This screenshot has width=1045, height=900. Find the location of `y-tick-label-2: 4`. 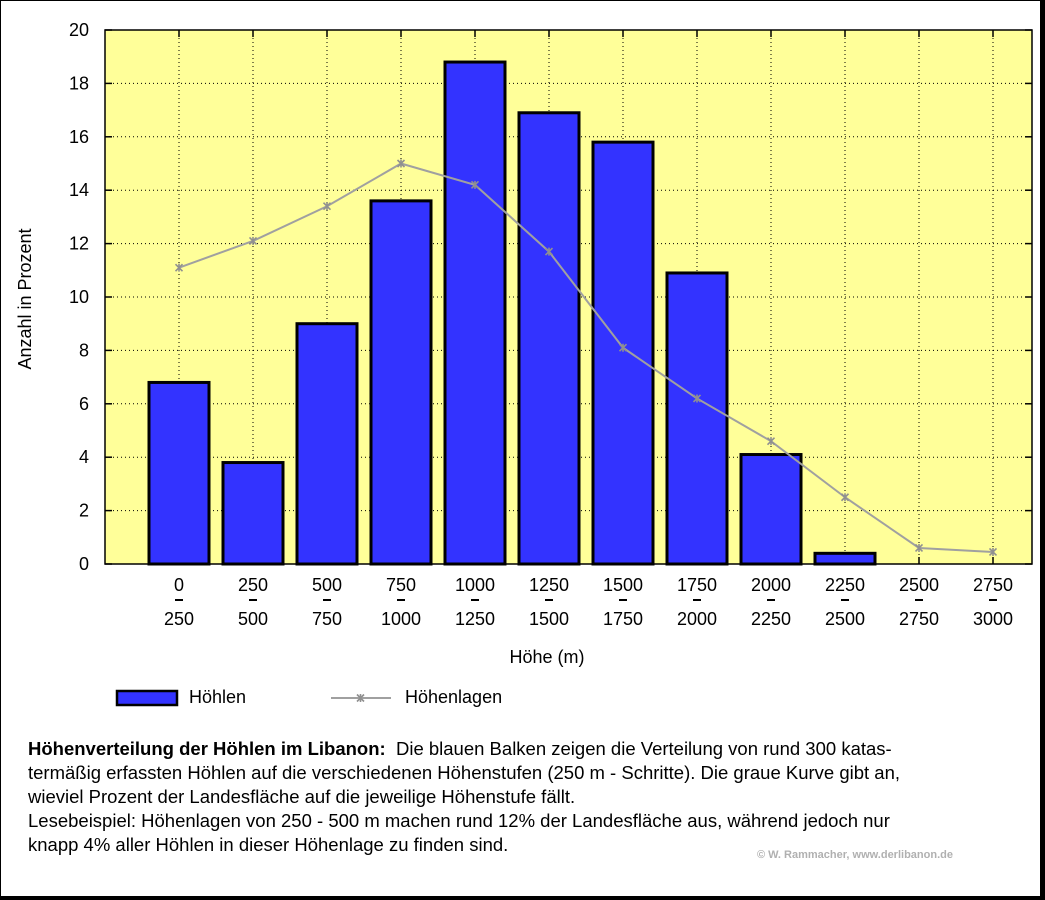

y-tick-label-2: 4 is located at coordinates (84, 457).